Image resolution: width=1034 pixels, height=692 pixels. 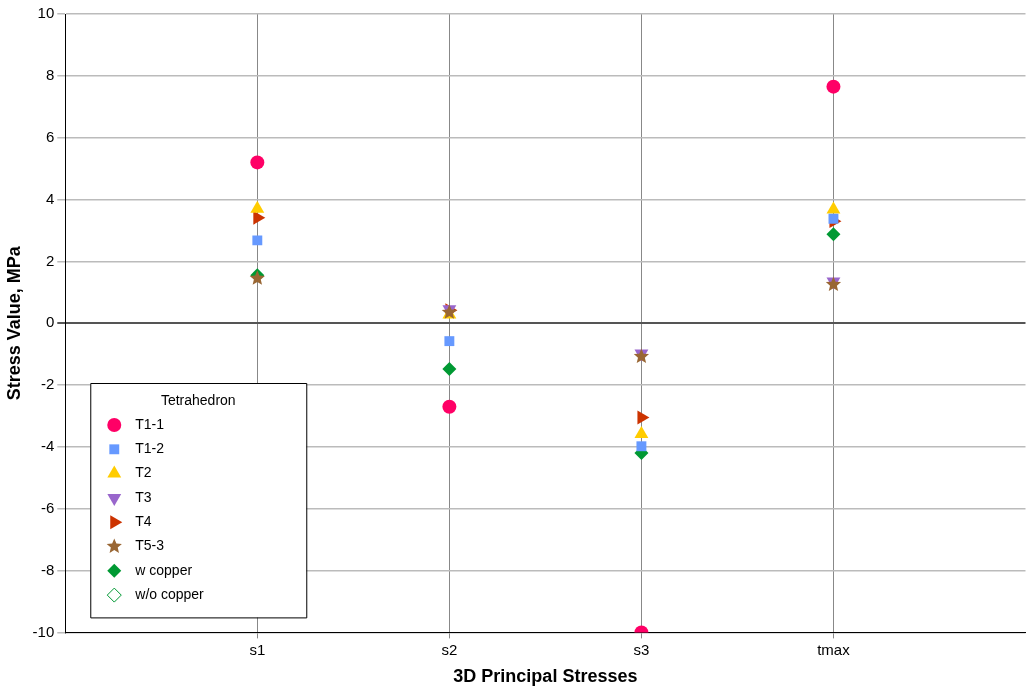 What do you see at coordinates (641, 649) in the screenshot?
I see `x-tick-label: s3` at bounding box center [641, 649].